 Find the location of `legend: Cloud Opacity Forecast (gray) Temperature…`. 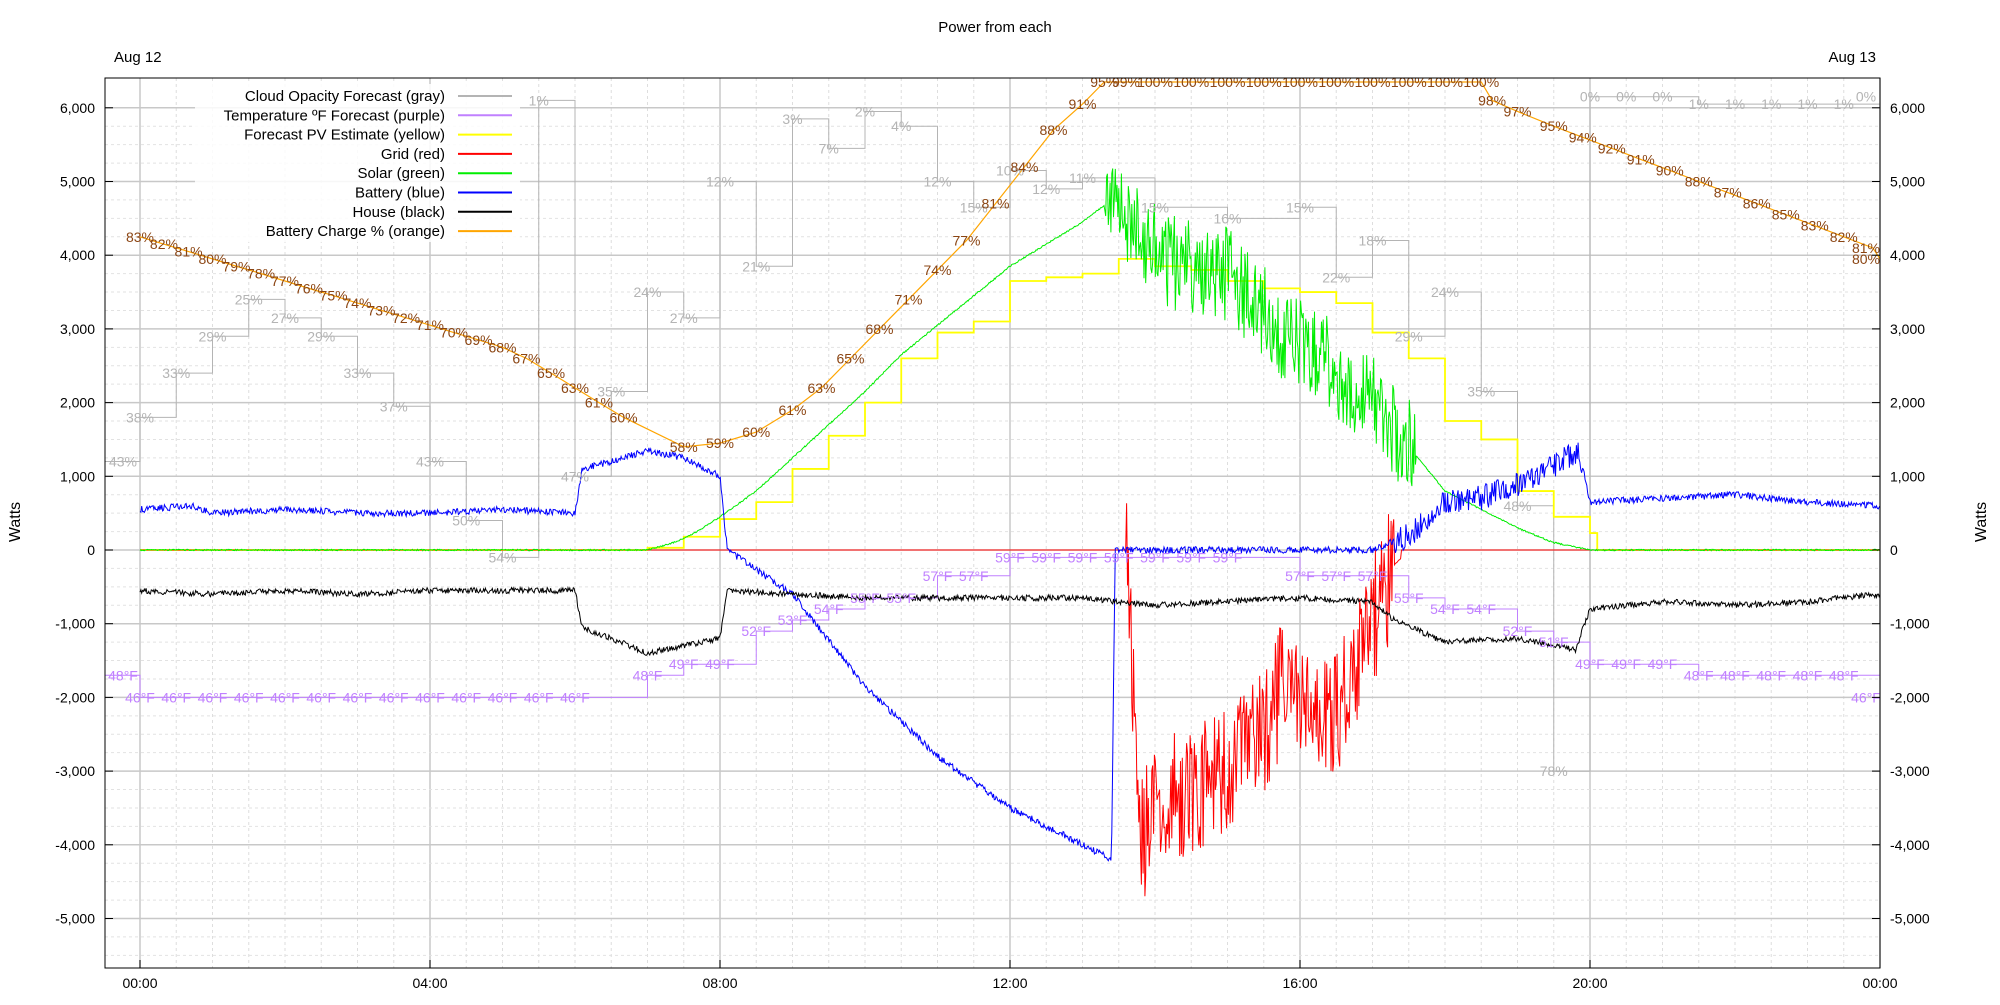

legend: Cloud Opacity Forecast (gray) Temperature… is located at coordinates (357, 163).